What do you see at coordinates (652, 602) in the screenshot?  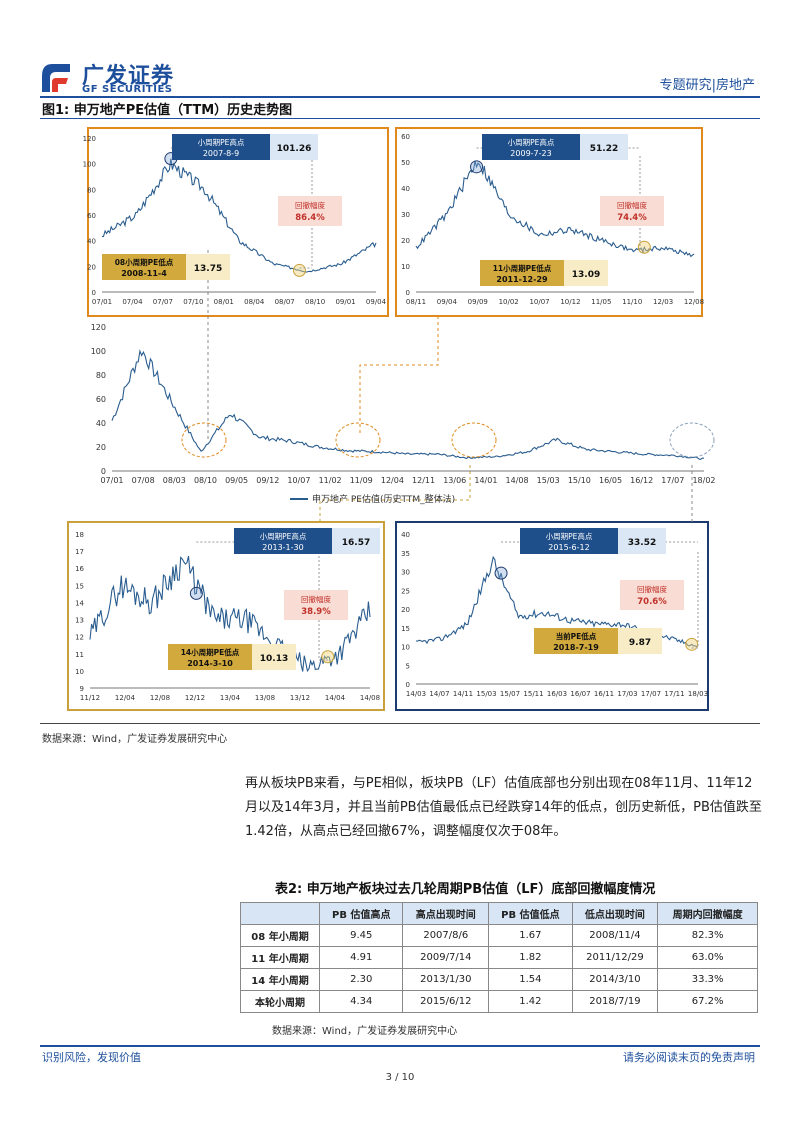 I see `drawdown-value: 70.6%` at bounding box center [652, 602].